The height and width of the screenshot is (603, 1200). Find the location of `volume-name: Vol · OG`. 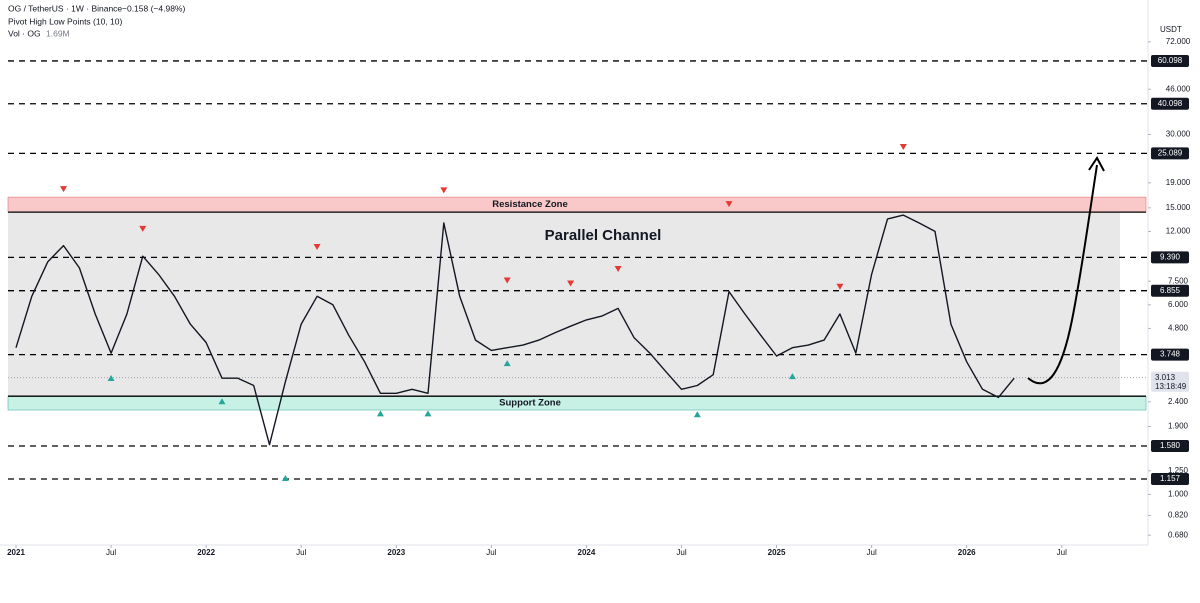

volume-name: Vol · OG is located at coordinates (24, 33).